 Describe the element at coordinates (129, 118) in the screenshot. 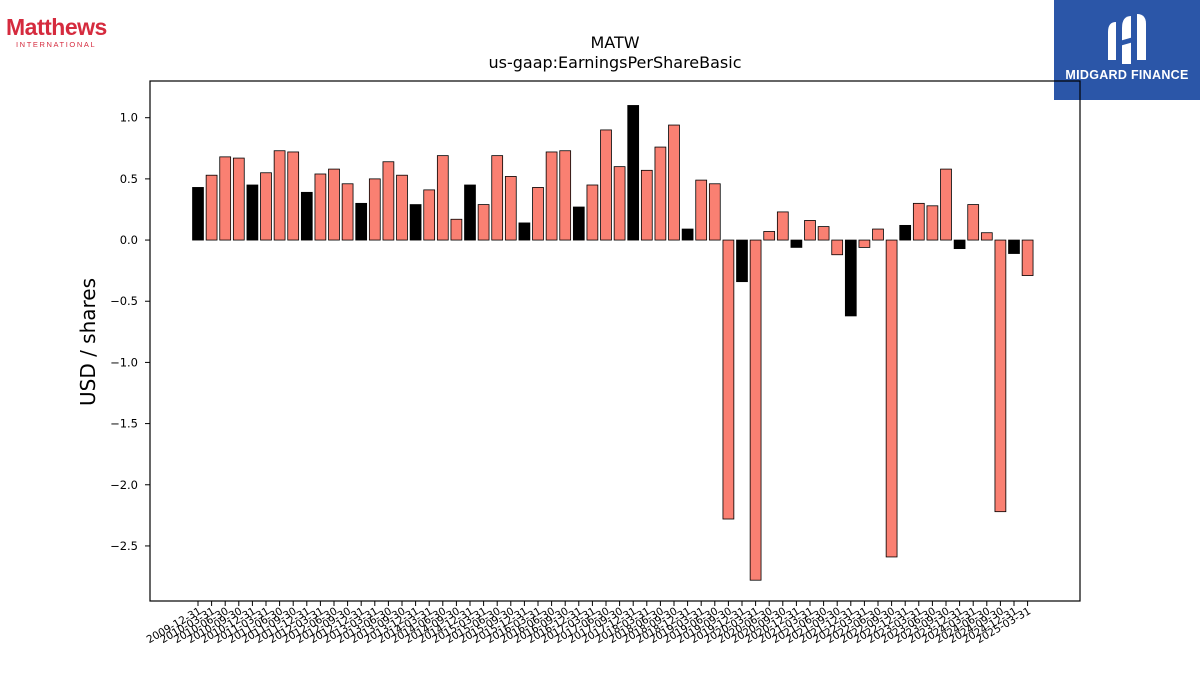

I see `y-tick-label: 1.0` at that location.